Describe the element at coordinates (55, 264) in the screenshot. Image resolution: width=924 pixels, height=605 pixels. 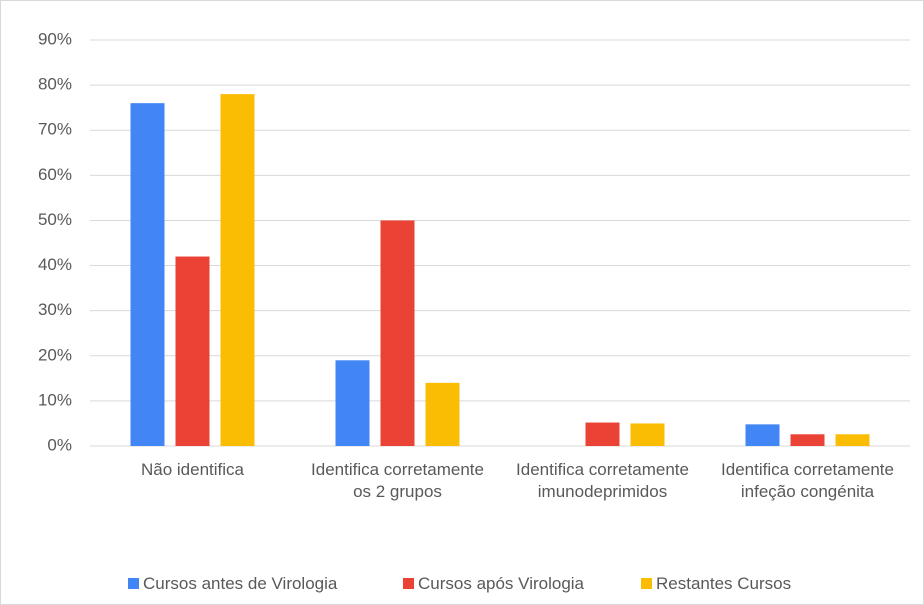
I see `y-tick-label: 40%` at that location.